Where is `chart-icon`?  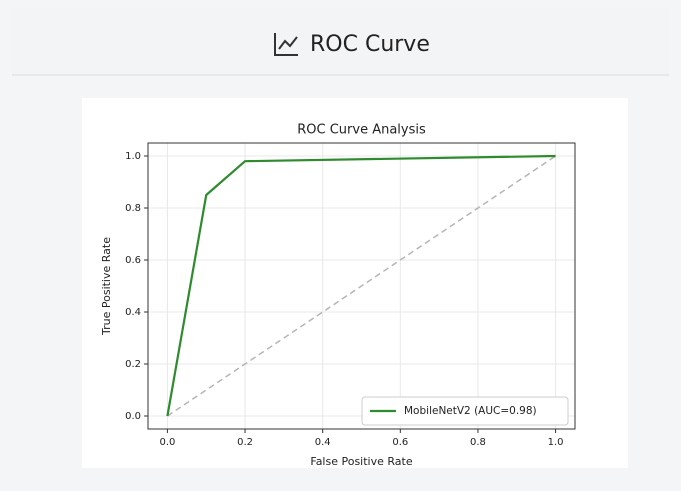 chart-icon is located at coordinates (286, 44).